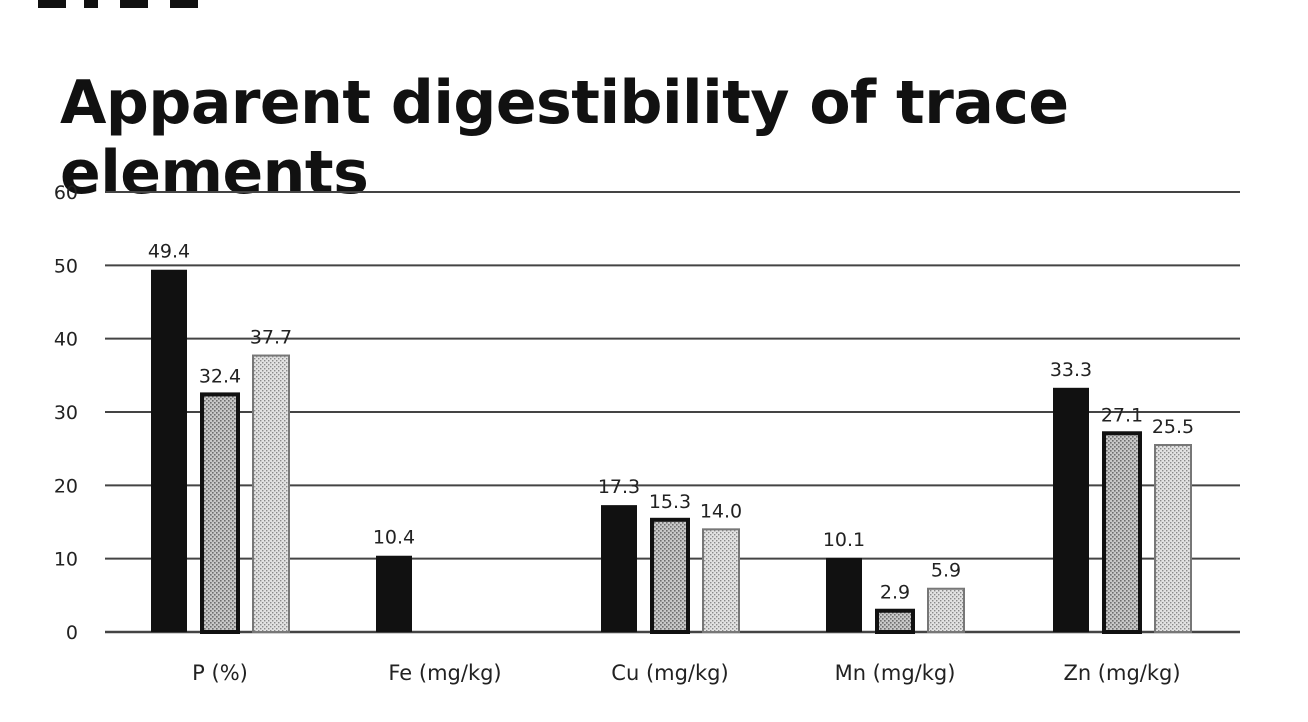 The image size is (1308, 722). What do you see at coordinates (271, 338) in the screenshot?
I see `data-label: 37.7` at bounding box center [271, 338].